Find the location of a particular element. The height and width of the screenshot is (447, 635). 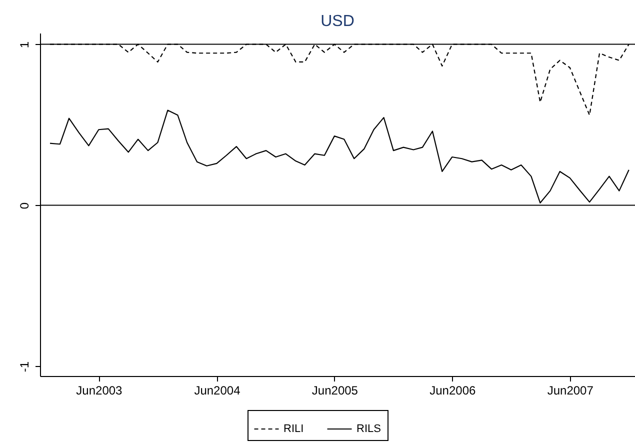

y-tick-label: -1 is located at coordinates (25, 366).